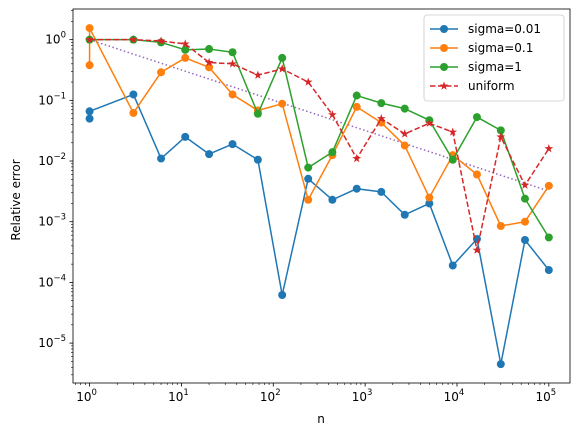 The height and width of the screenshot is (437, 578). I want to click on legend-item: sigma=1, so click(476, 67).